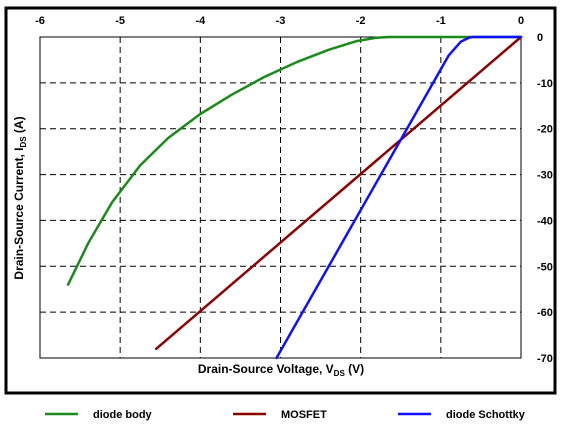 This screenshot has height=425, width=561. Describe the element at coordinates (340, 373) in the screenshot. I see `x-axis-title-subscript: DS` at that location.